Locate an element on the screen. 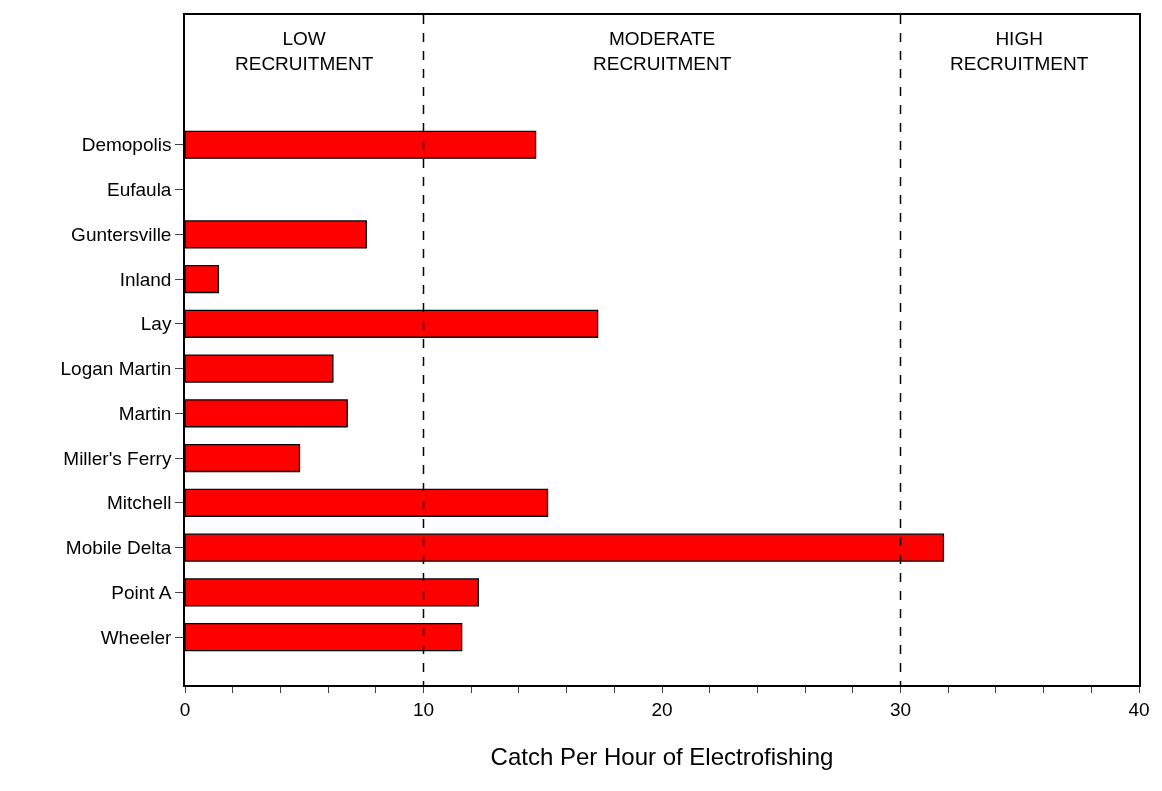 The height and width of the screenshot is (791, 1162). y-tick-label: Wheeler is located at coordinates (136, 637).